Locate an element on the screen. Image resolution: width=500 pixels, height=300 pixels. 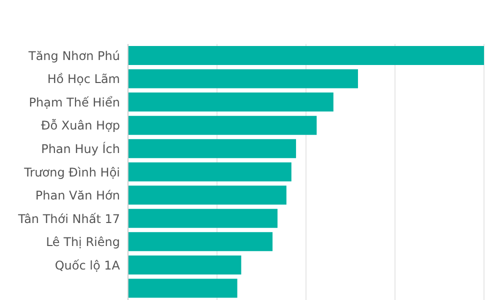
y-tick-label: Đỗ Xuân Hợp is located at coordinates (80, 125).